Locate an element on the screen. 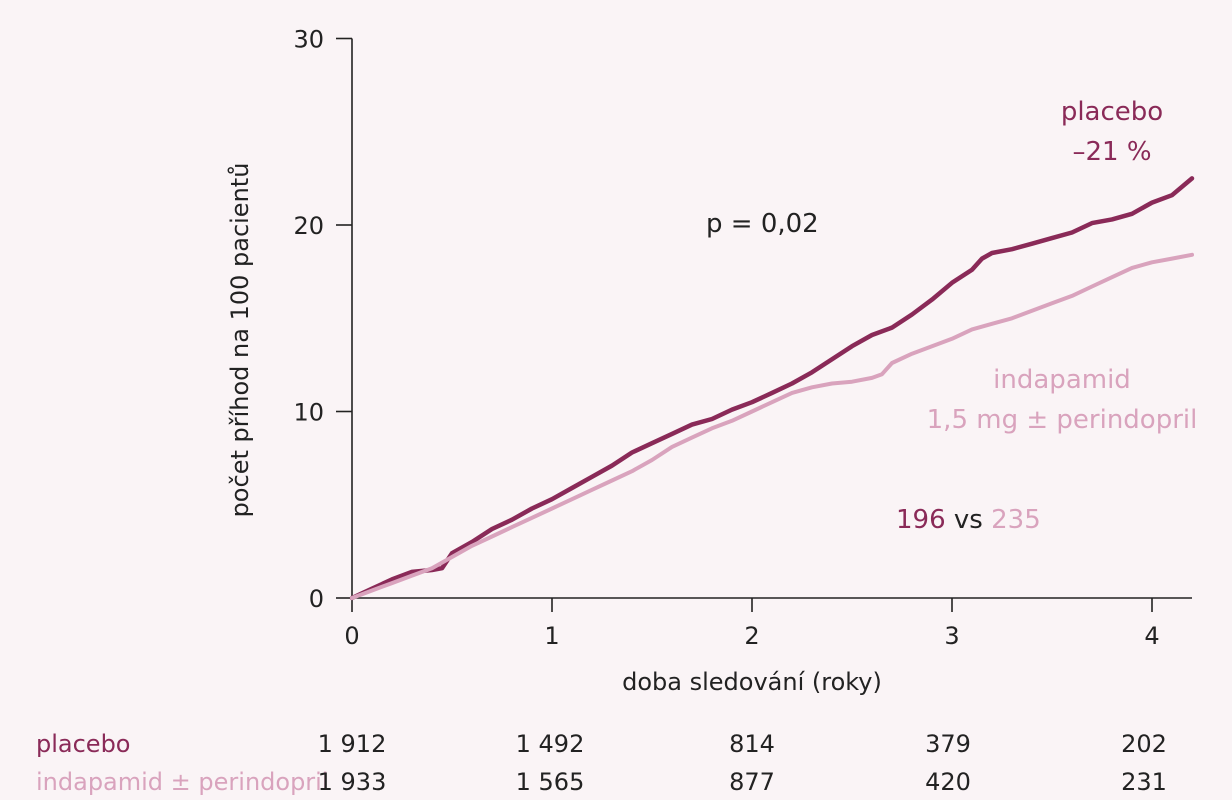 The image size is (1232, 800). x-tick-label: 2 is located at coordinates (751, 636).